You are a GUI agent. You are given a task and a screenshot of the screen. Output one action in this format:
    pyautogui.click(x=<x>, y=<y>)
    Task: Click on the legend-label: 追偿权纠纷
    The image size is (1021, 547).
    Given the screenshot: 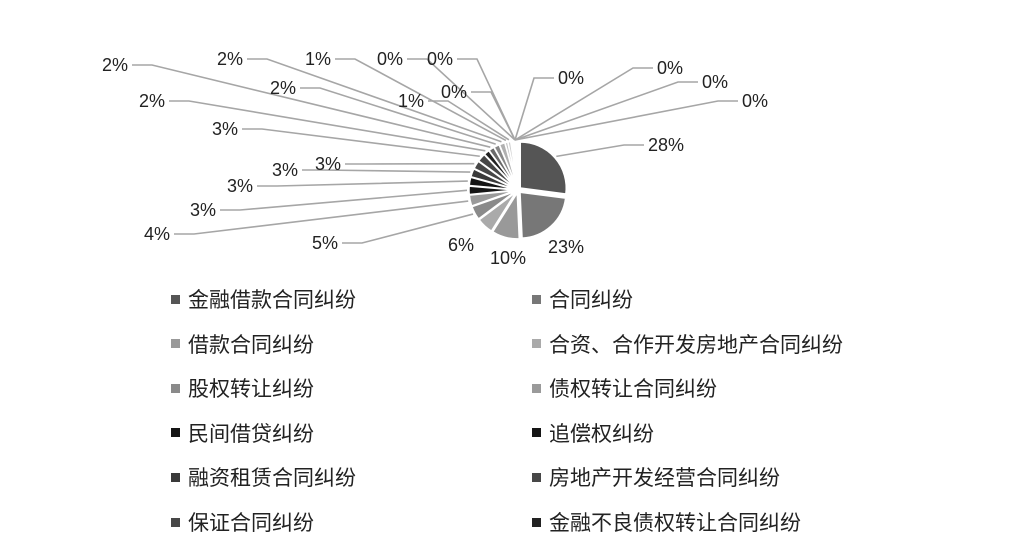 What is the action you would take?
    pyautogui.click(x=601, y=434)
    